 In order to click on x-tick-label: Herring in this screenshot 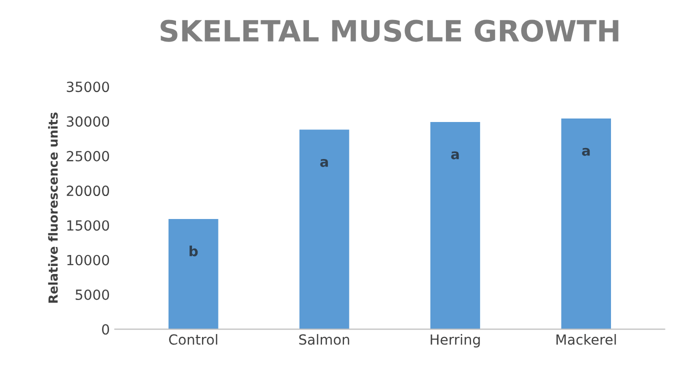, I will do `click(455, 341)`.